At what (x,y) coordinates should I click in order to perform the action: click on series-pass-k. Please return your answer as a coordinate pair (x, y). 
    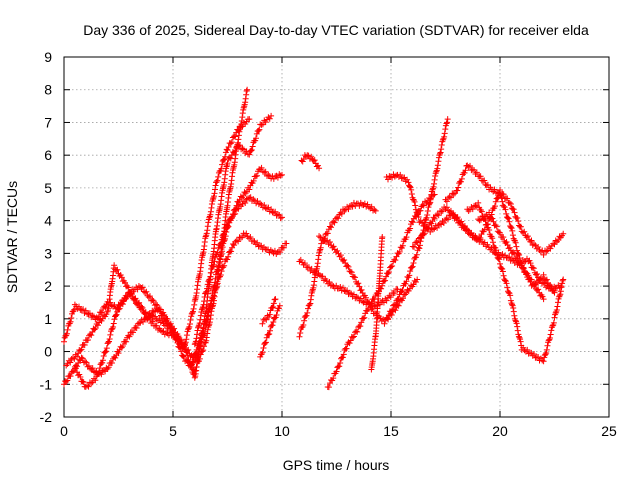
    Looking at the image, I should click on (337, 269).